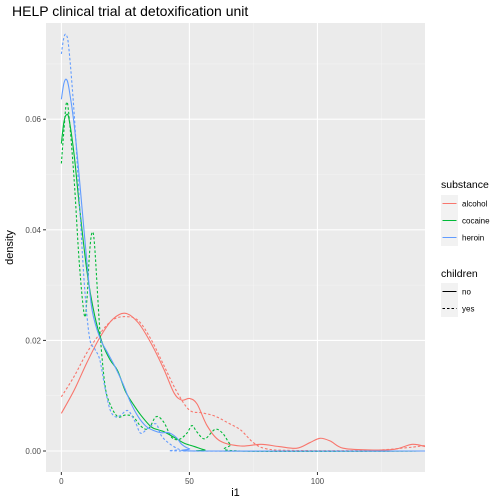 The image size is (504, 504). I want to click on legend-item-heroin: heroin, so click(462, 237).